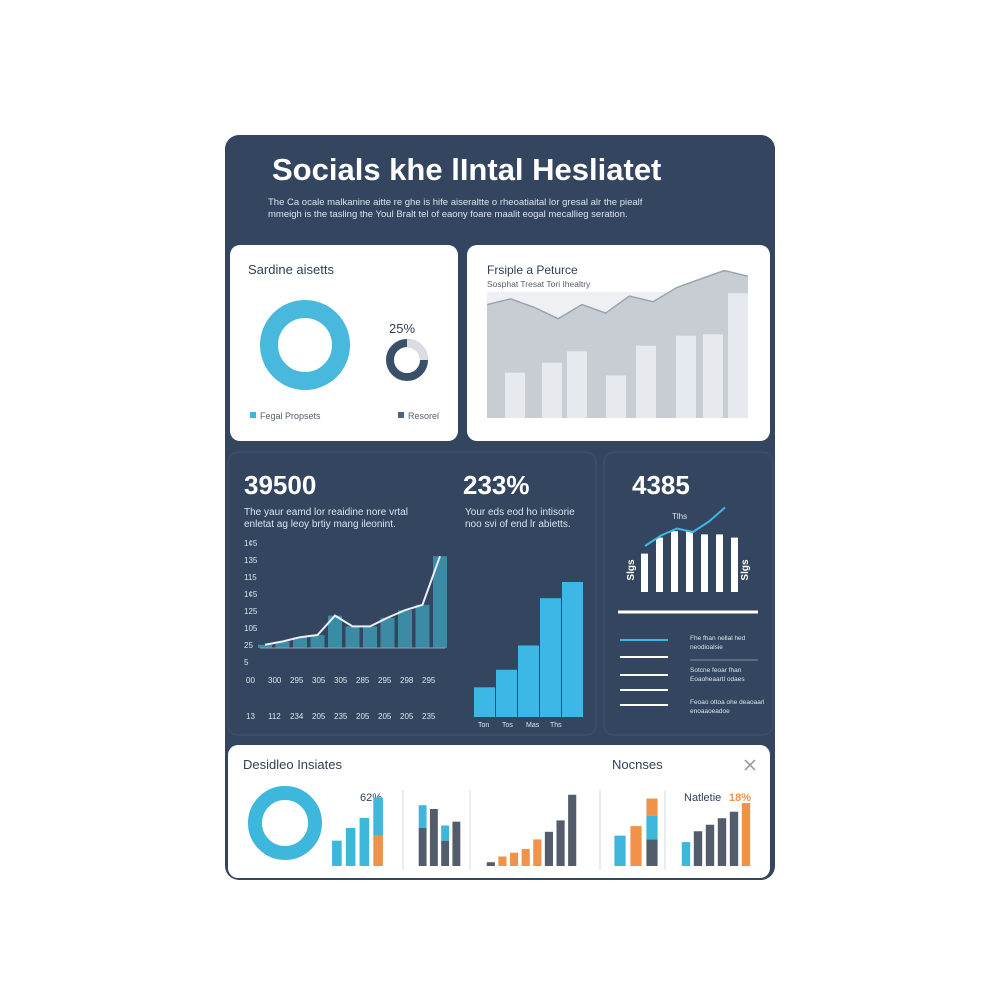 This screenshot has width=1000, height=1000. What do you see at coordinates (250, 577) in the screenshot?
I see `axis-label: 115` at bounding box center [250, 577].